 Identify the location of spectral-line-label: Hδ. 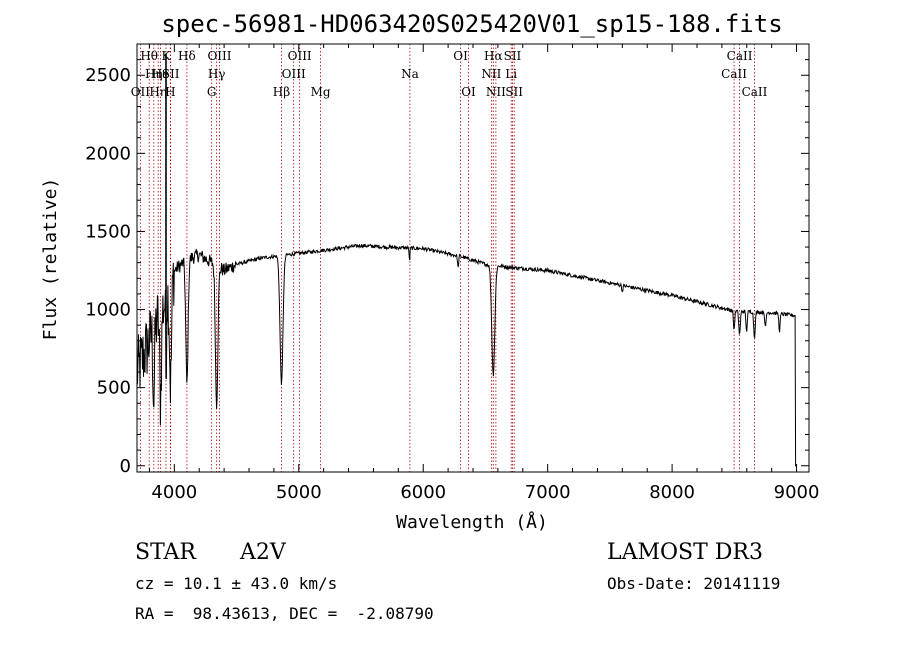
(187, 56).